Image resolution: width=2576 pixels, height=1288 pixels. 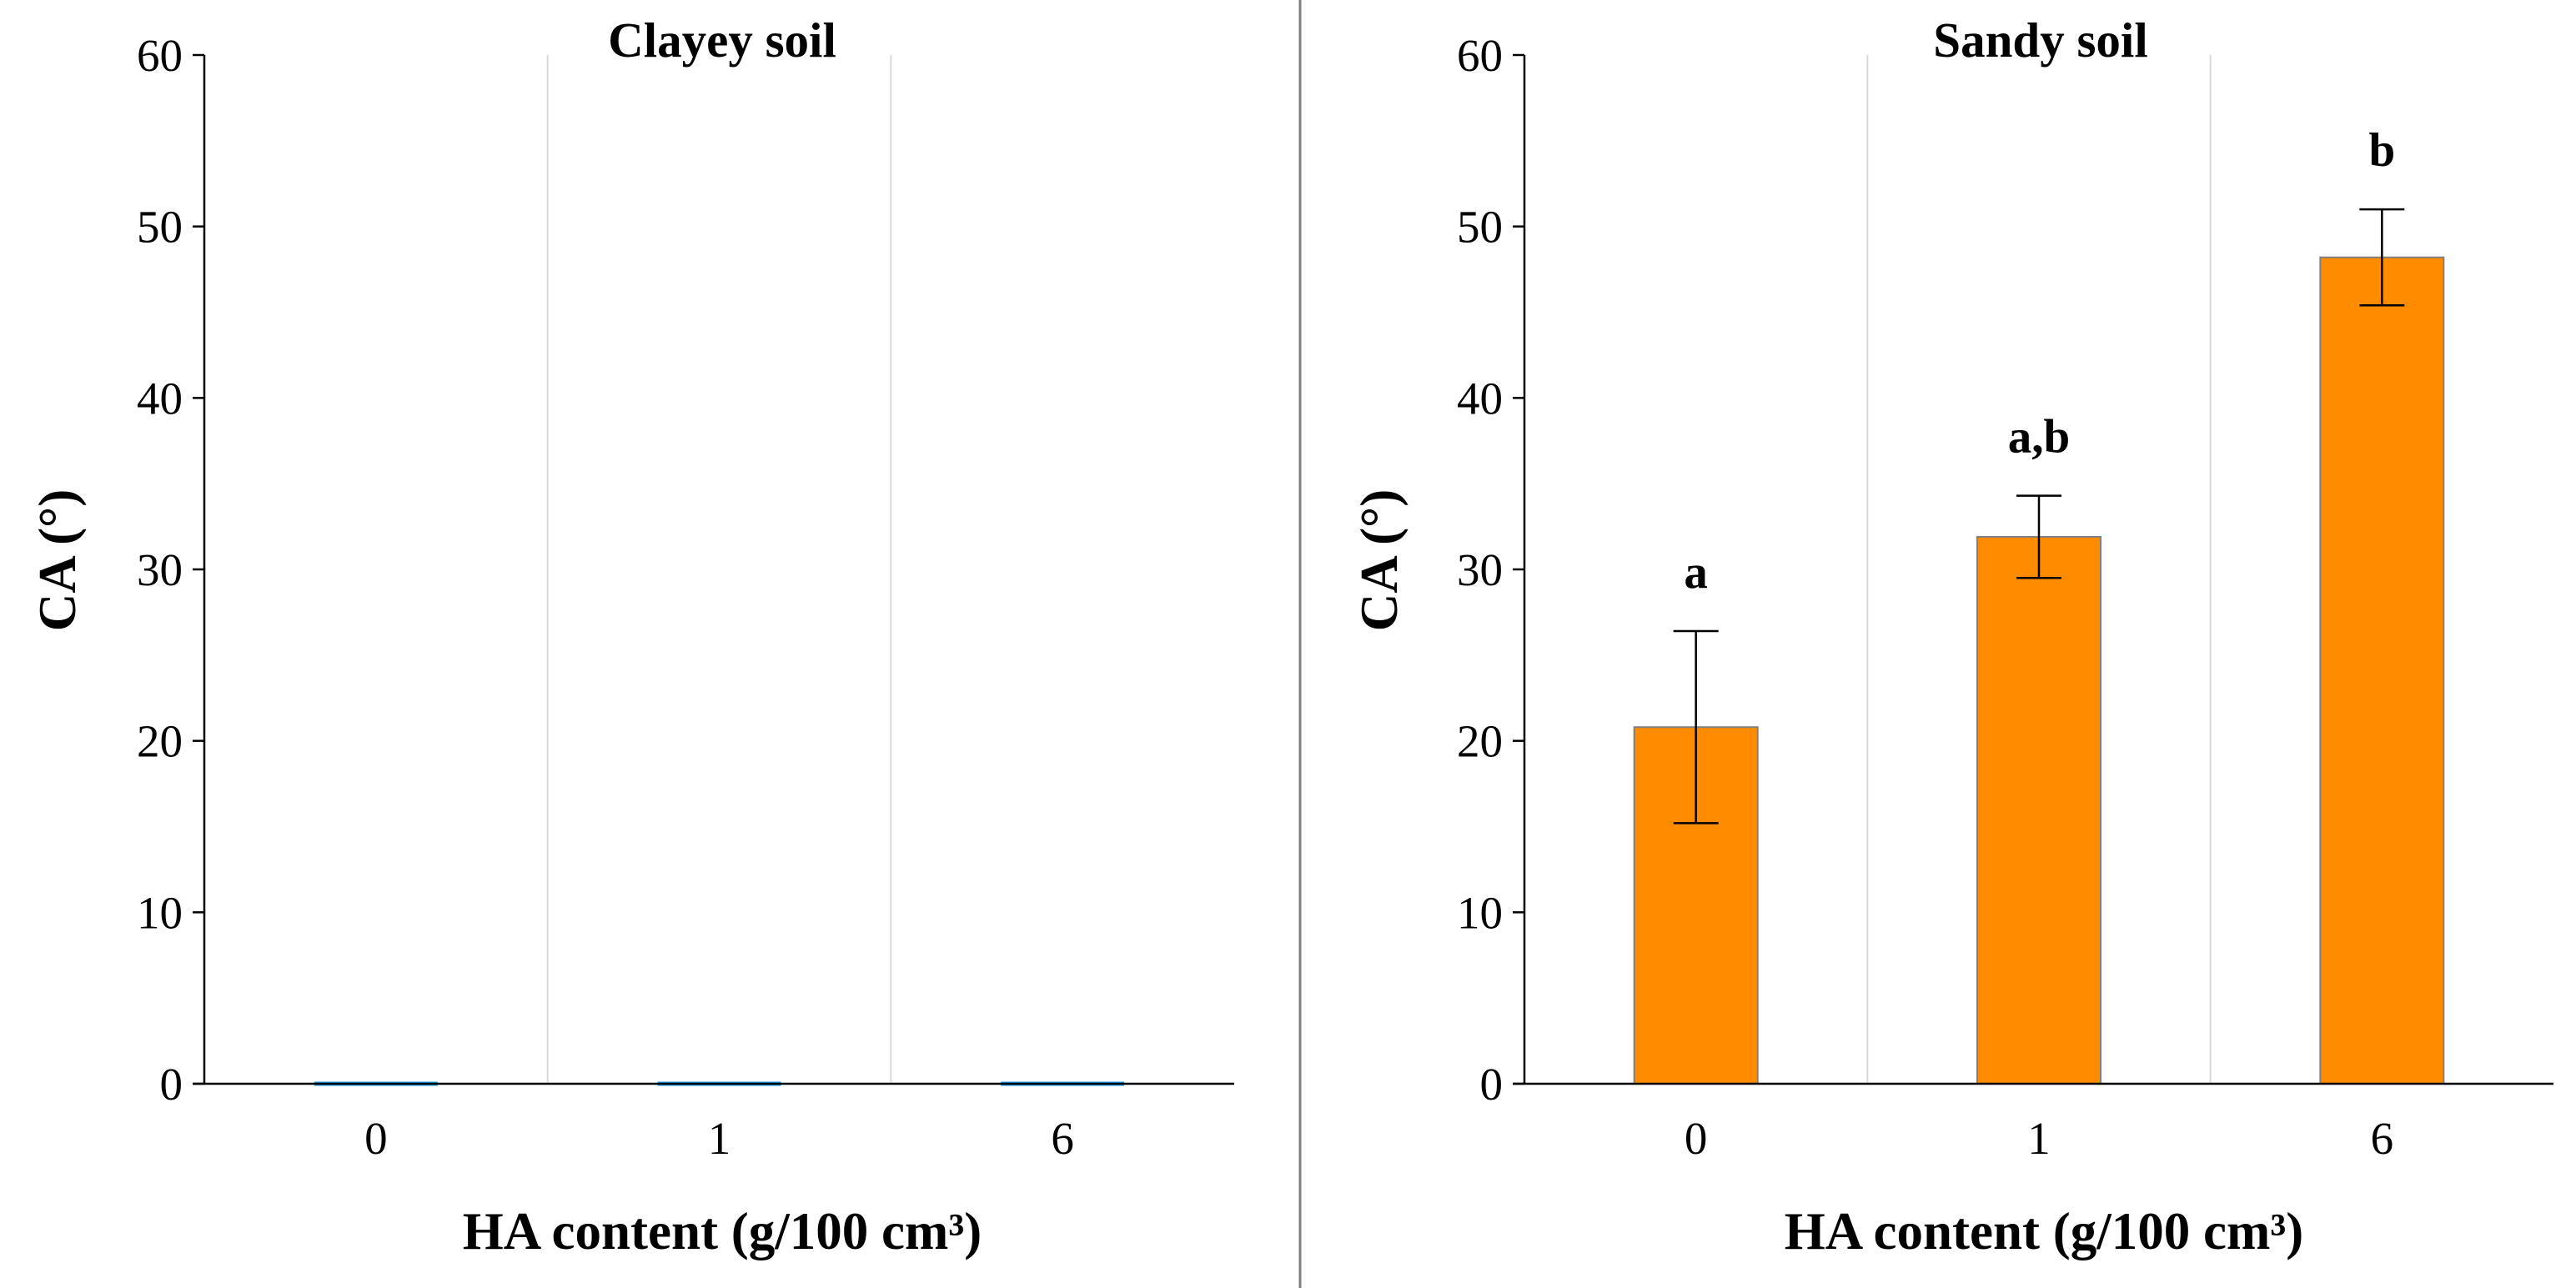 What do you see at coordinates (722, 40) in the screenshot?
I see `chart-title: Clayey soil` at bounding box center [722, 40].